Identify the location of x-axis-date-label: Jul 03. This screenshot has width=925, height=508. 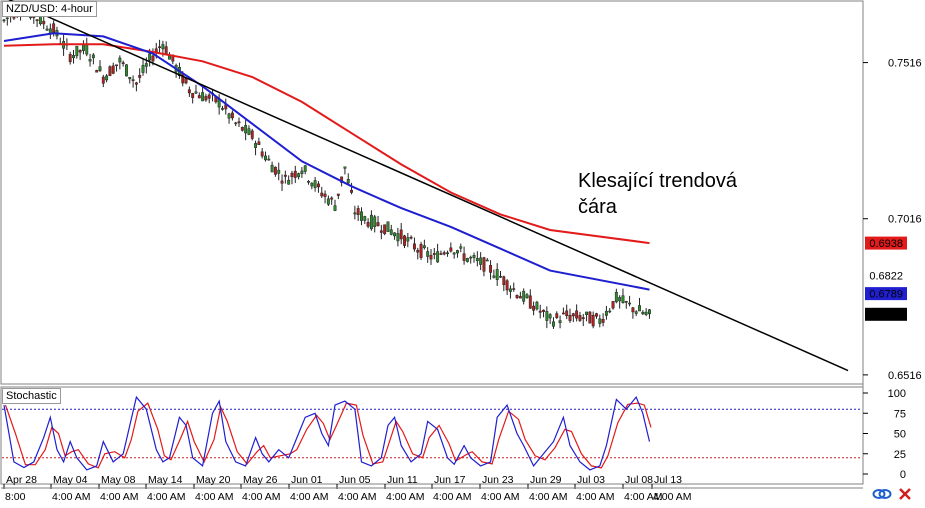
(591, 480).